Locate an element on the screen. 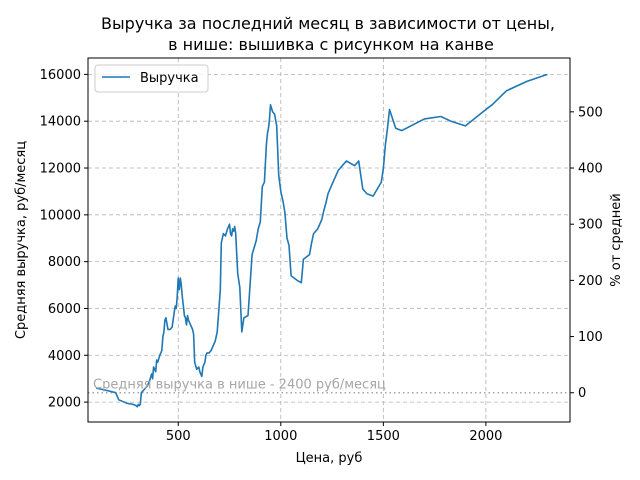 The height and width of the screenshot is (480, 640). y2-tick-label: 300 is located at coordinates (590, 225).